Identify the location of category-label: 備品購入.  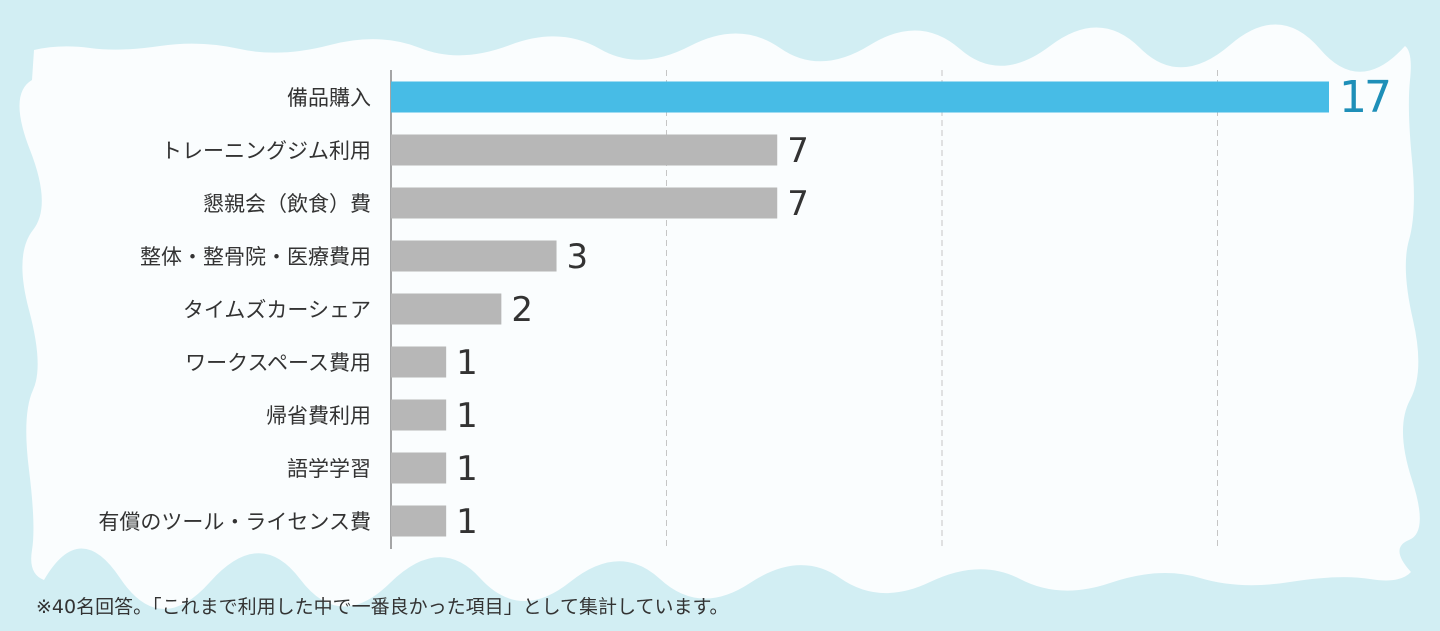
(329, 98).